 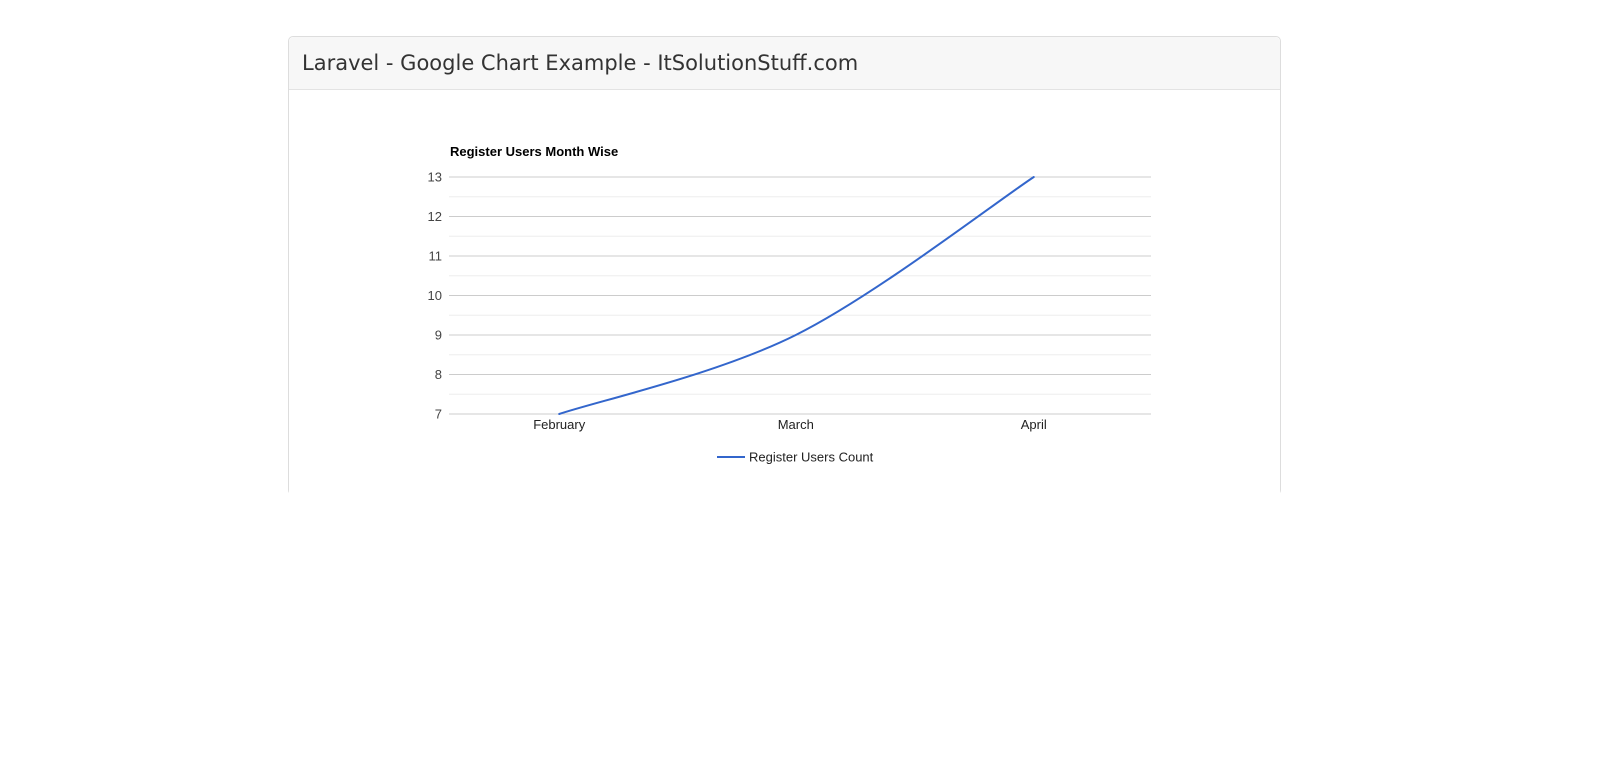 What do you see at coordinates (436, 256) in the screenshot?
I see `y-axis-tick-label: 11` at bounding box center [436, 256].